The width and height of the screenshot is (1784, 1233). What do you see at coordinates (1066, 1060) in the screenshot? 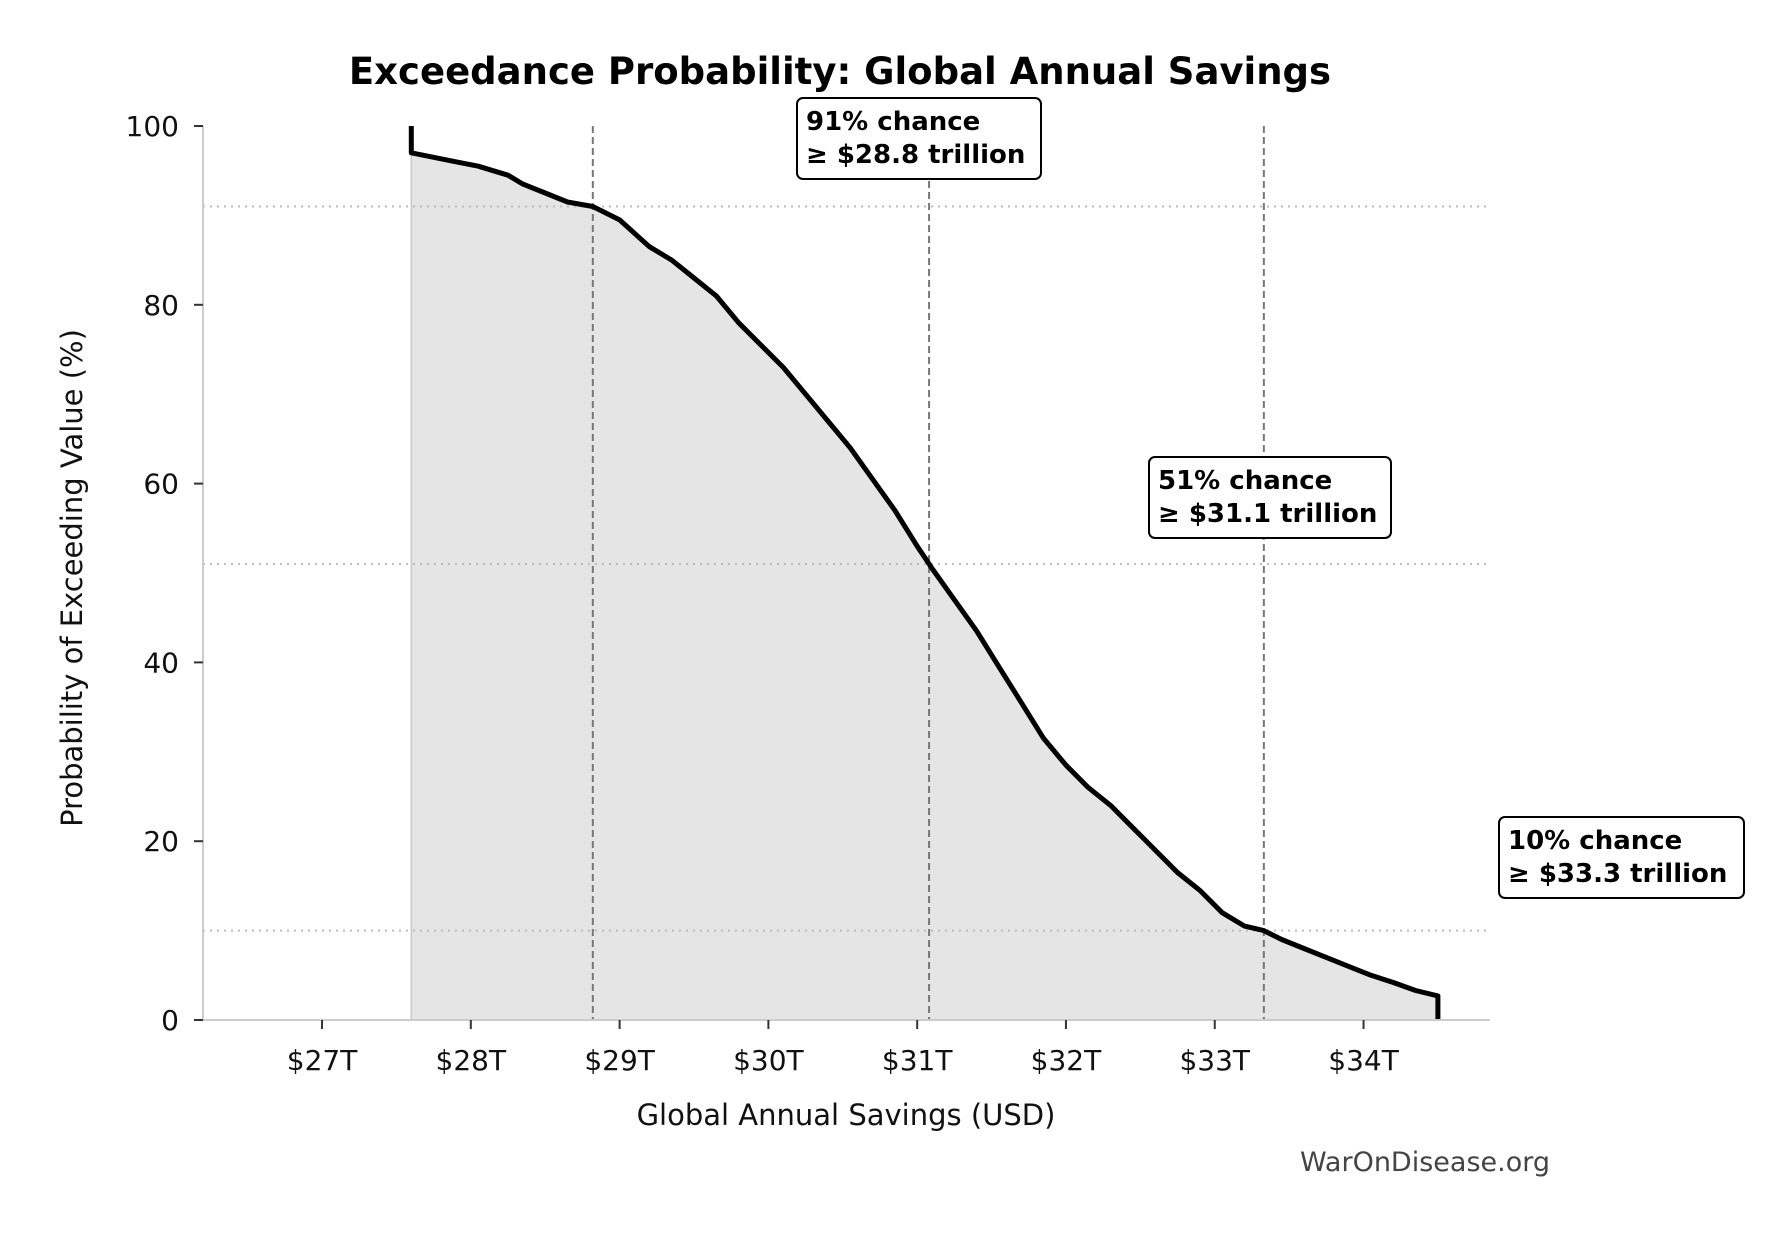
I see `x-tick-label: $32T` at bounding box center [1066, 1060].